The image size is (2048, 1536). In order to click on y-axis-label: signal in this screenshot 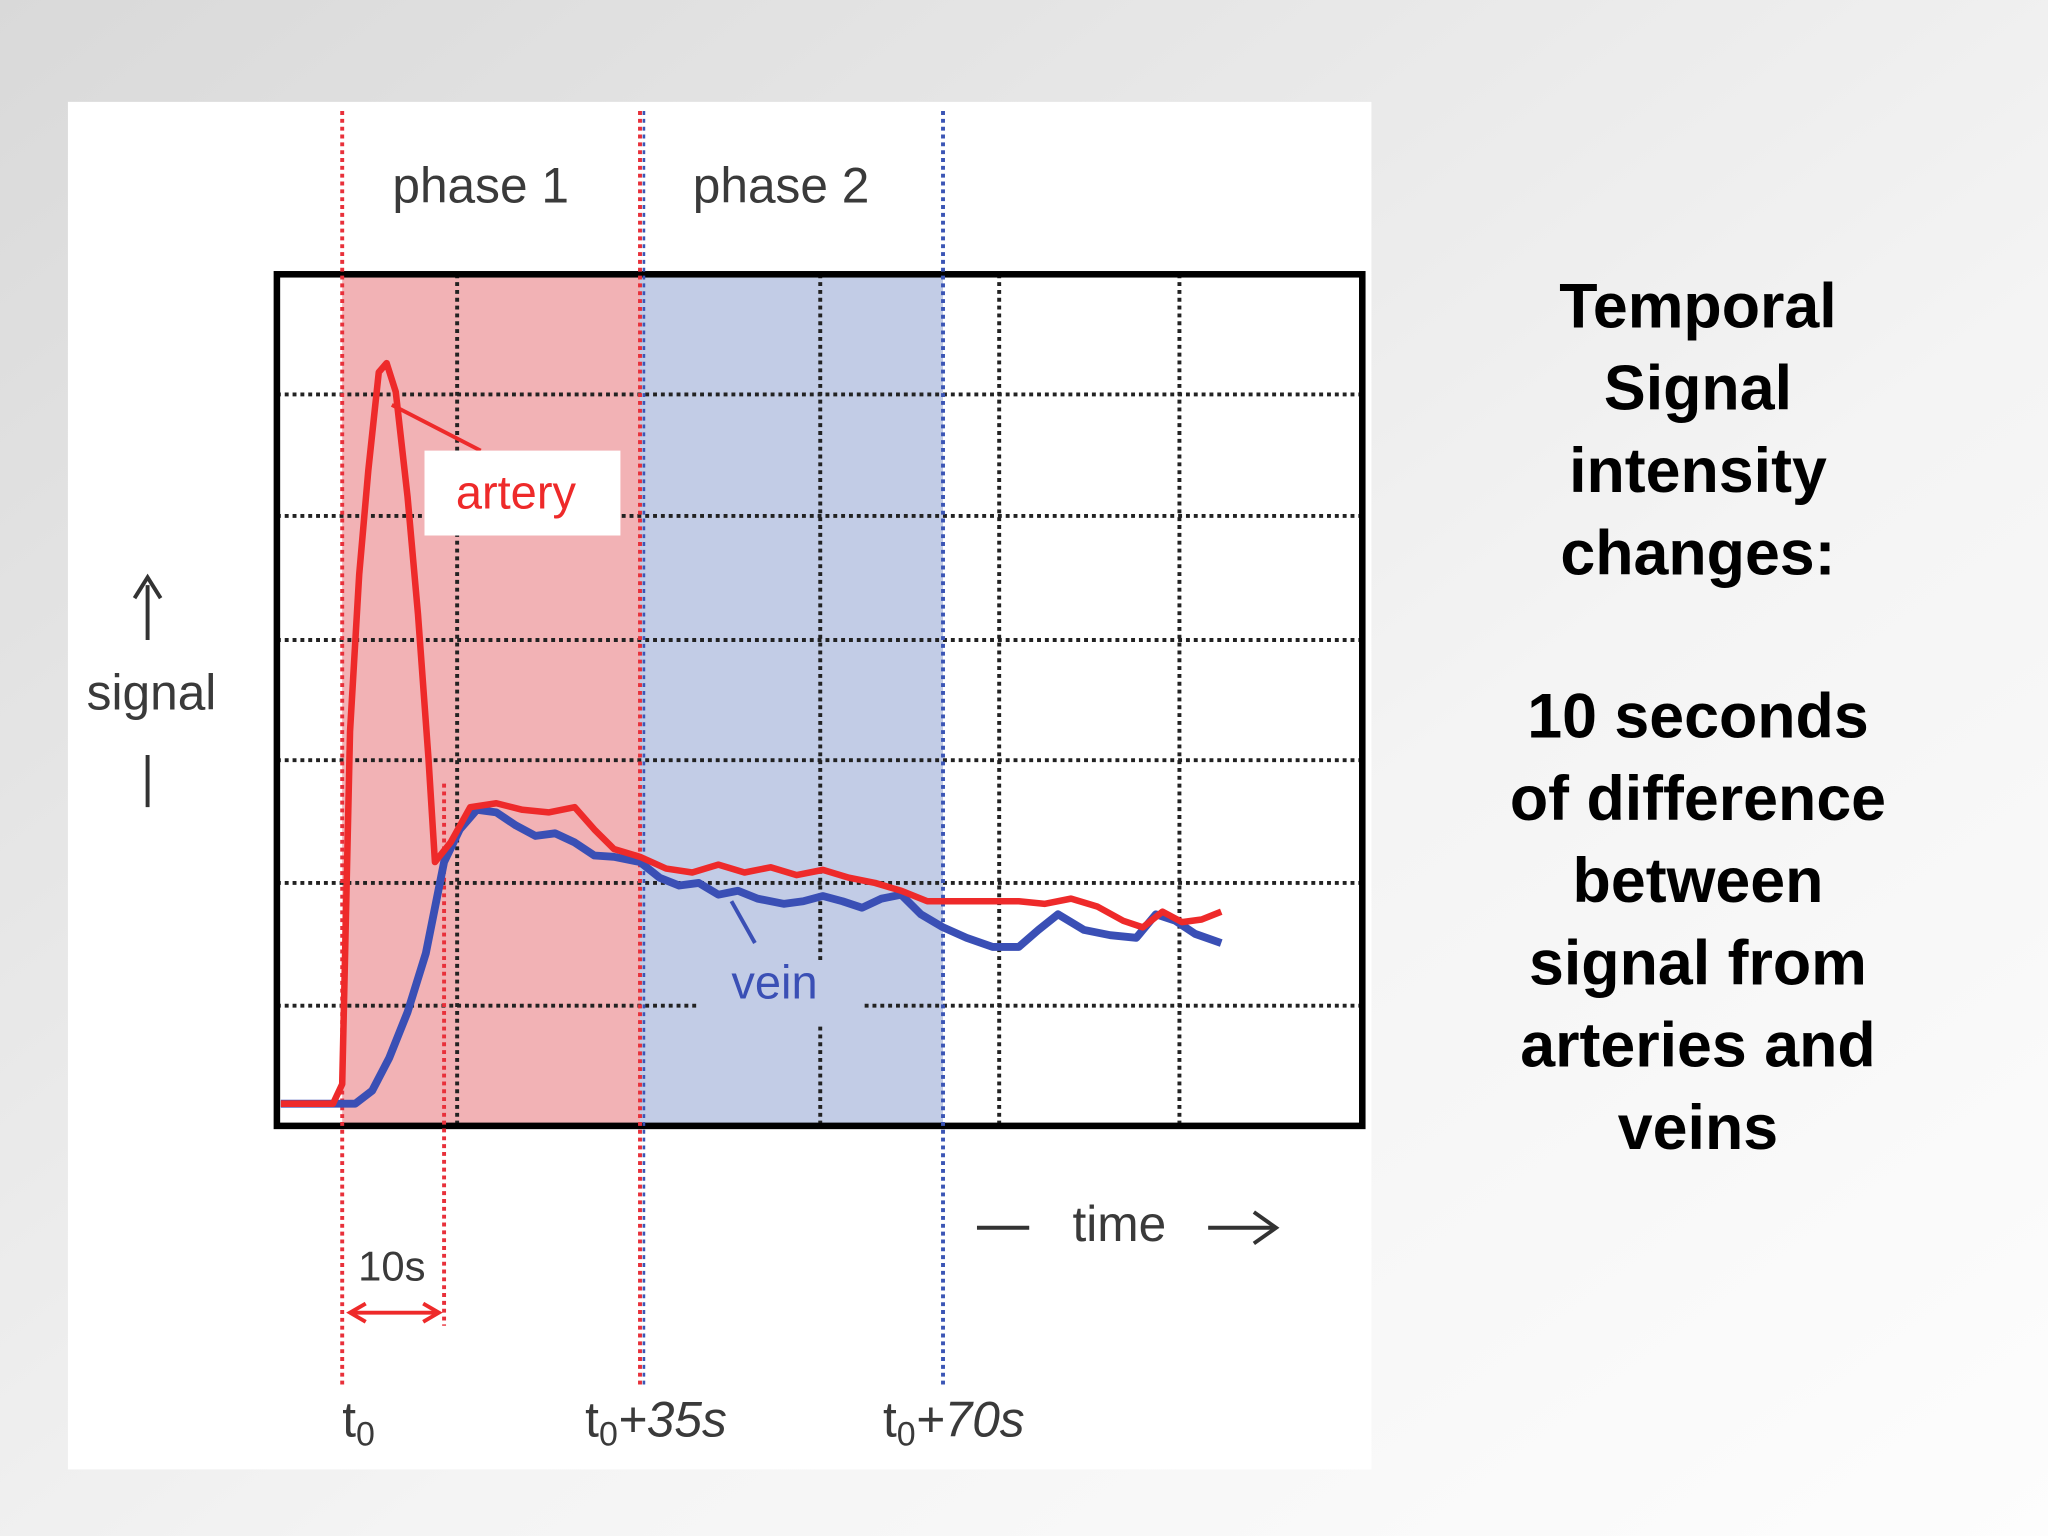, I will do `click(152, 692)`.